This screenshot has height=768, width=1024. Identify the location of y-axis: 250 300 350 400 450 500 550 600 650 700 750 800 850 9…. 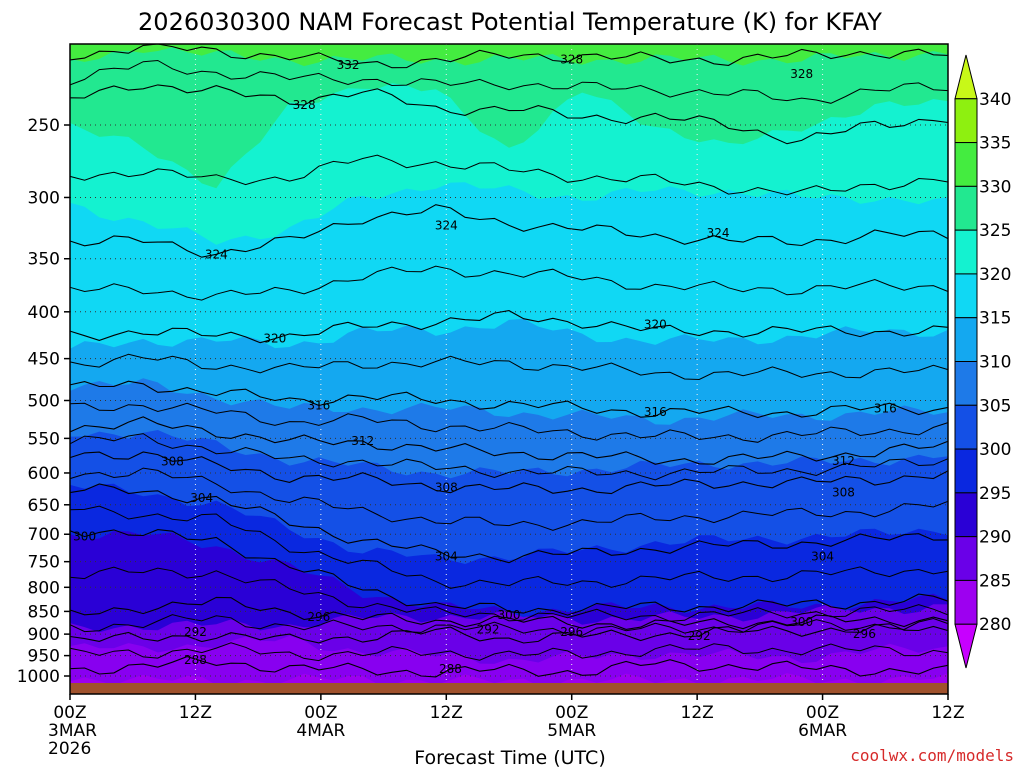
(43, 401).